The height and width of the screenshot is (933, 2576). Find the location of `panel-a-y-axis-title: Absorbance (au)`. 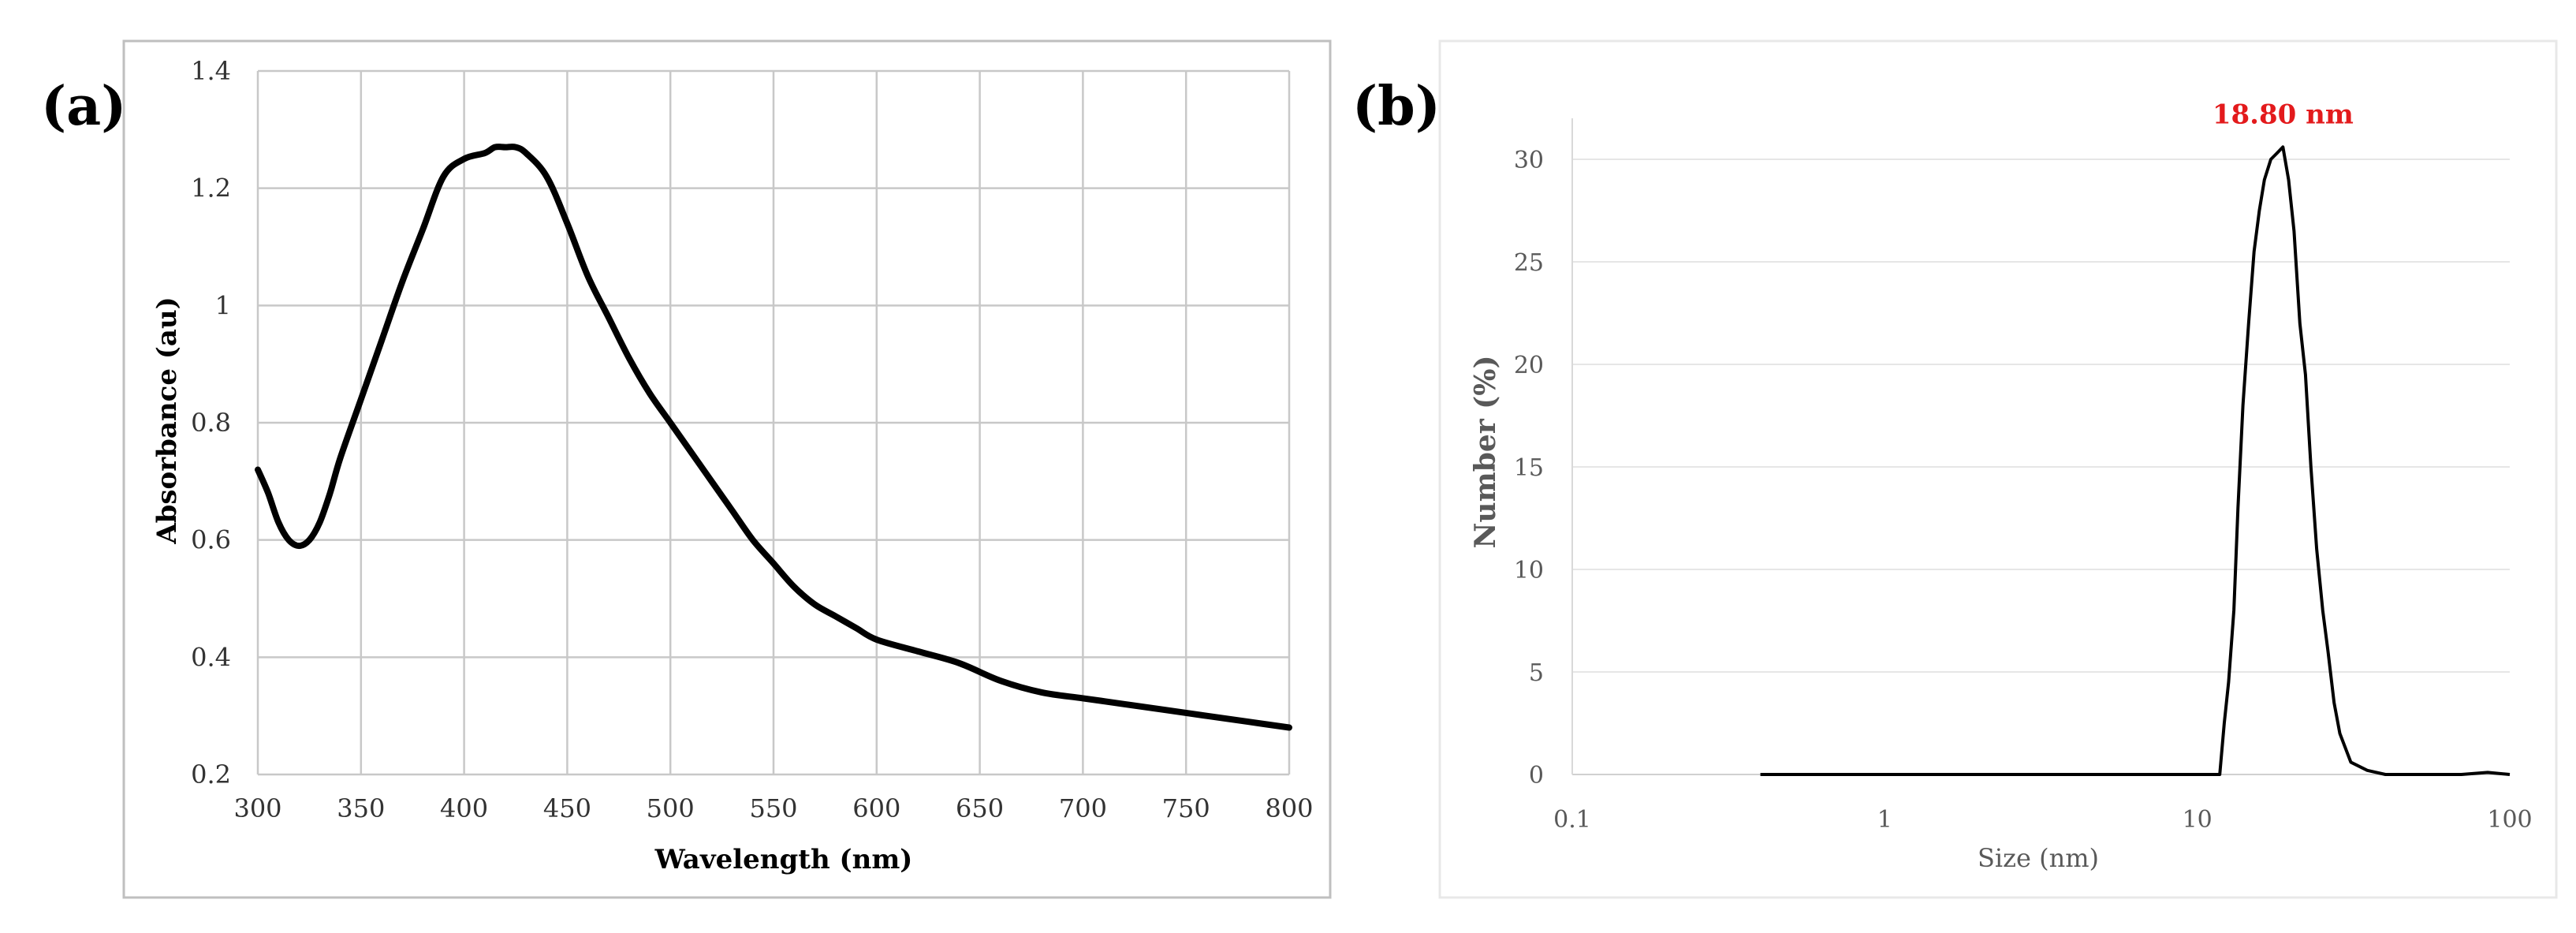

panel-a-y-axis-title: Absorbance (au) is located at coordinates (167, 421).